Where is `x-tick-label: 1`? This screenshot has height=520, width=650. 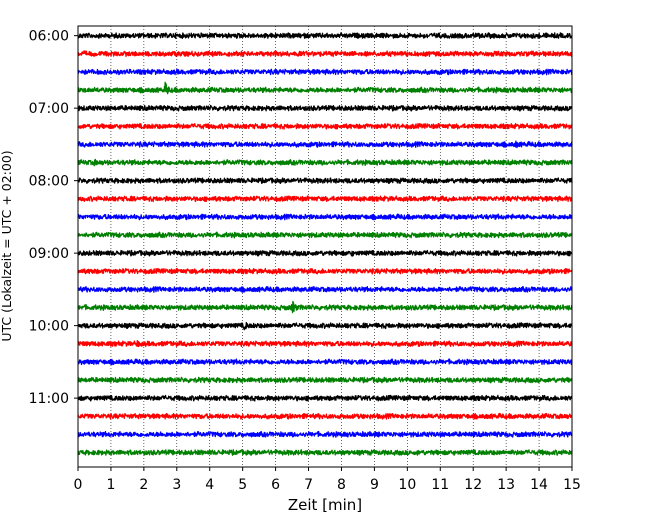
x-tick-label: 1 is located at coordinates (110, 485).